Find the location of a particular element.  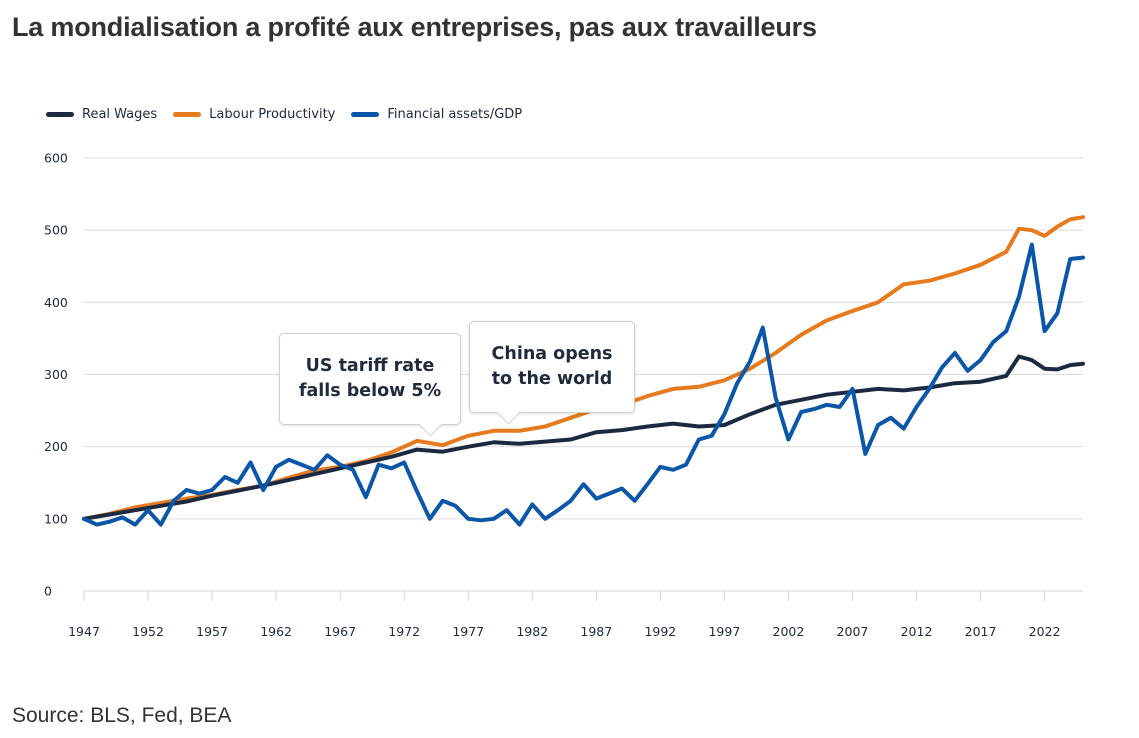

x-tick-label: 2012 is located at coordinates (917, 631).